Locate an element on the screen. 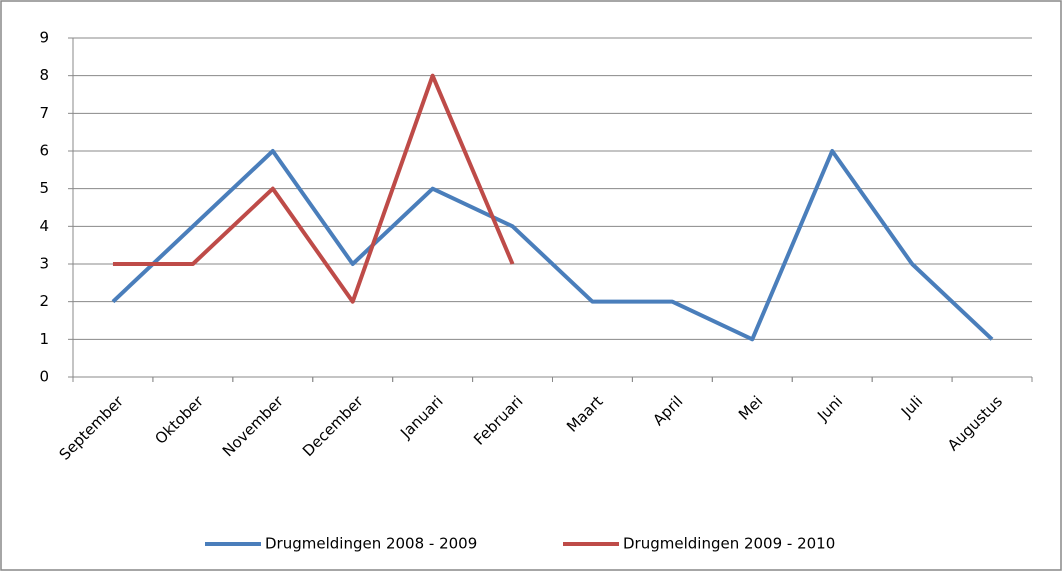 The image size is (1062, 571). legend-label: Drugmeldingen 2009 - 2010 is located at coordinates (729, 544).